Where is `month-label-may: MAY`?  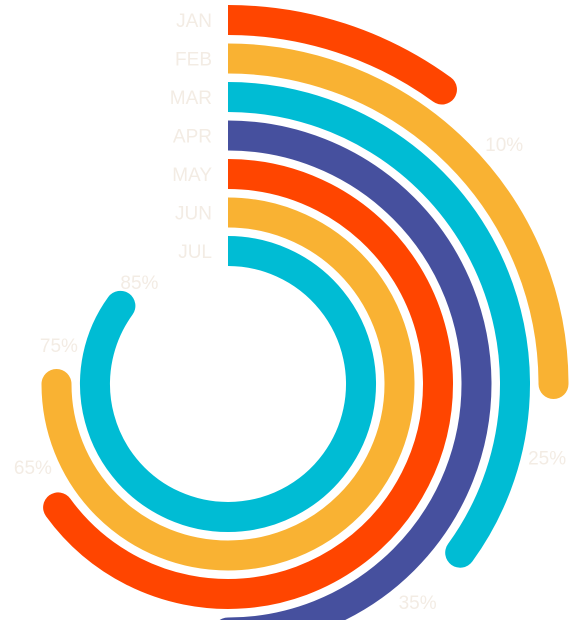
month-label-may: MAY is located at coordinates (192, 175).